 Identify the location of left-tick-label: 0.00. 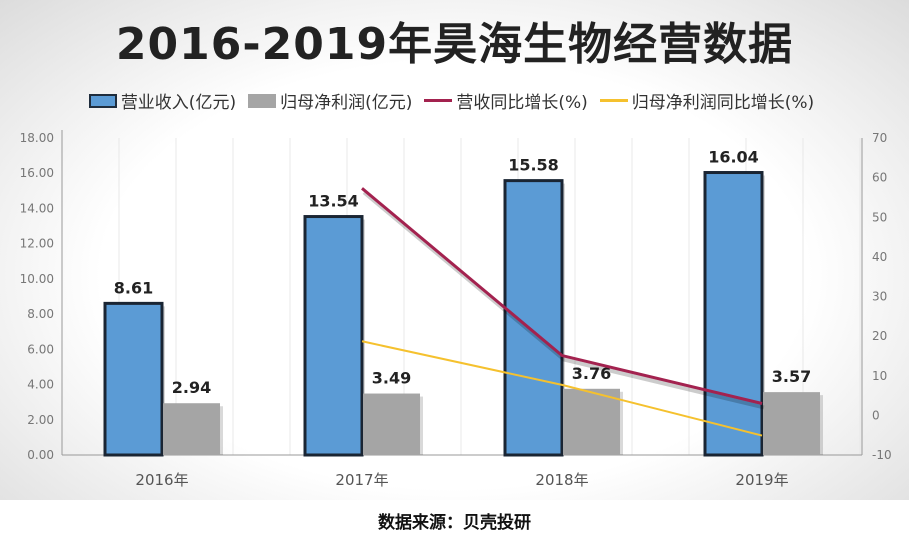
(40, 455).